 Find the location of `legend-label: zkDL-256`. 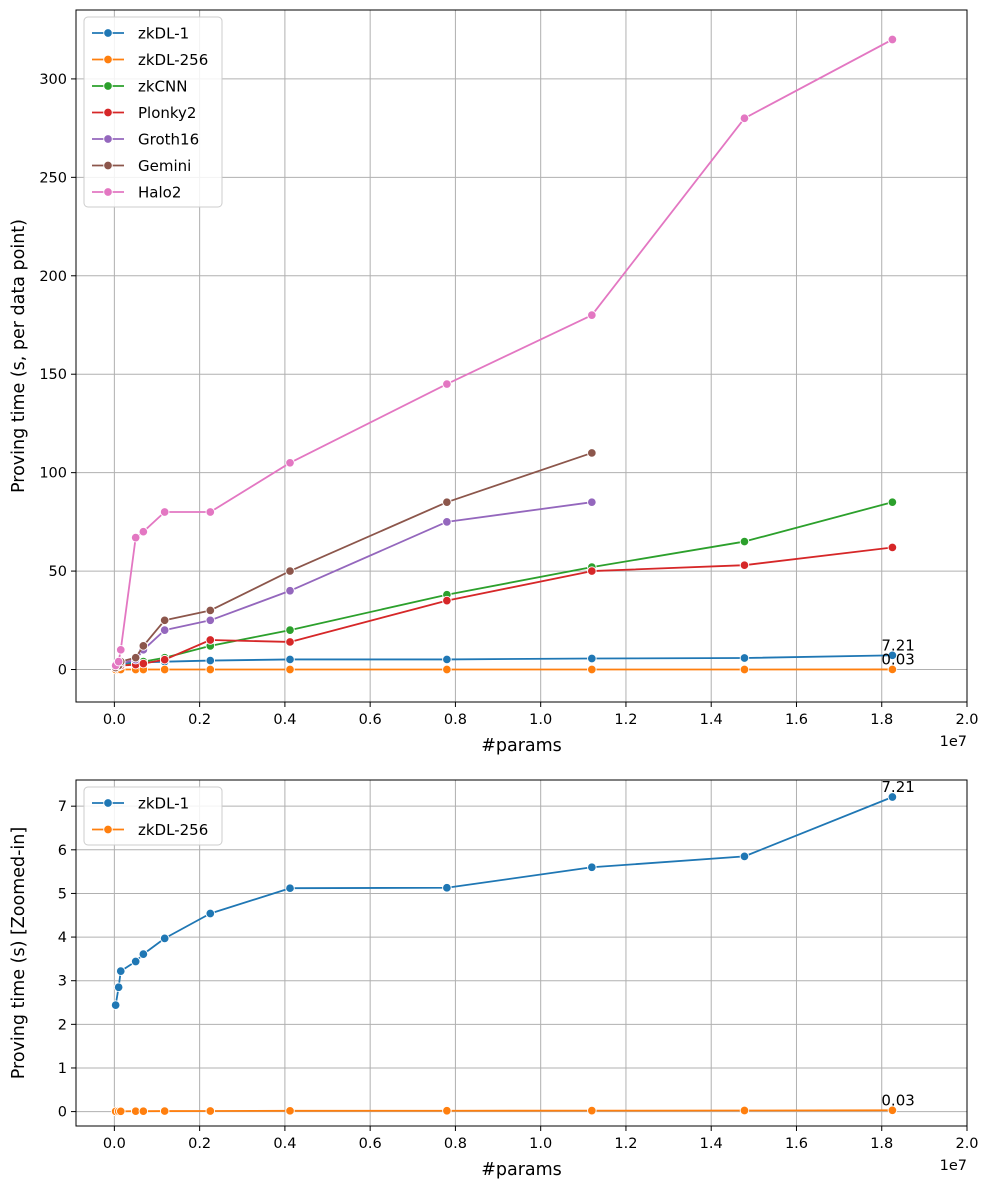

legend-label: zkDL-256 is located at coordinates (173, 60).